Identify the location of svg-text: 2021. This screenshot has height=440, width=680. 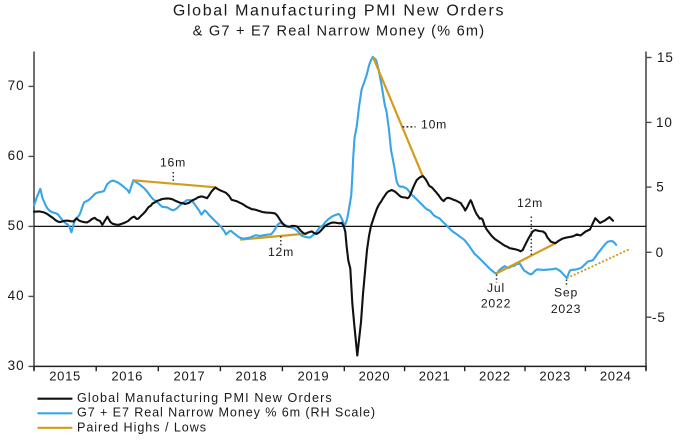
(435, 376).